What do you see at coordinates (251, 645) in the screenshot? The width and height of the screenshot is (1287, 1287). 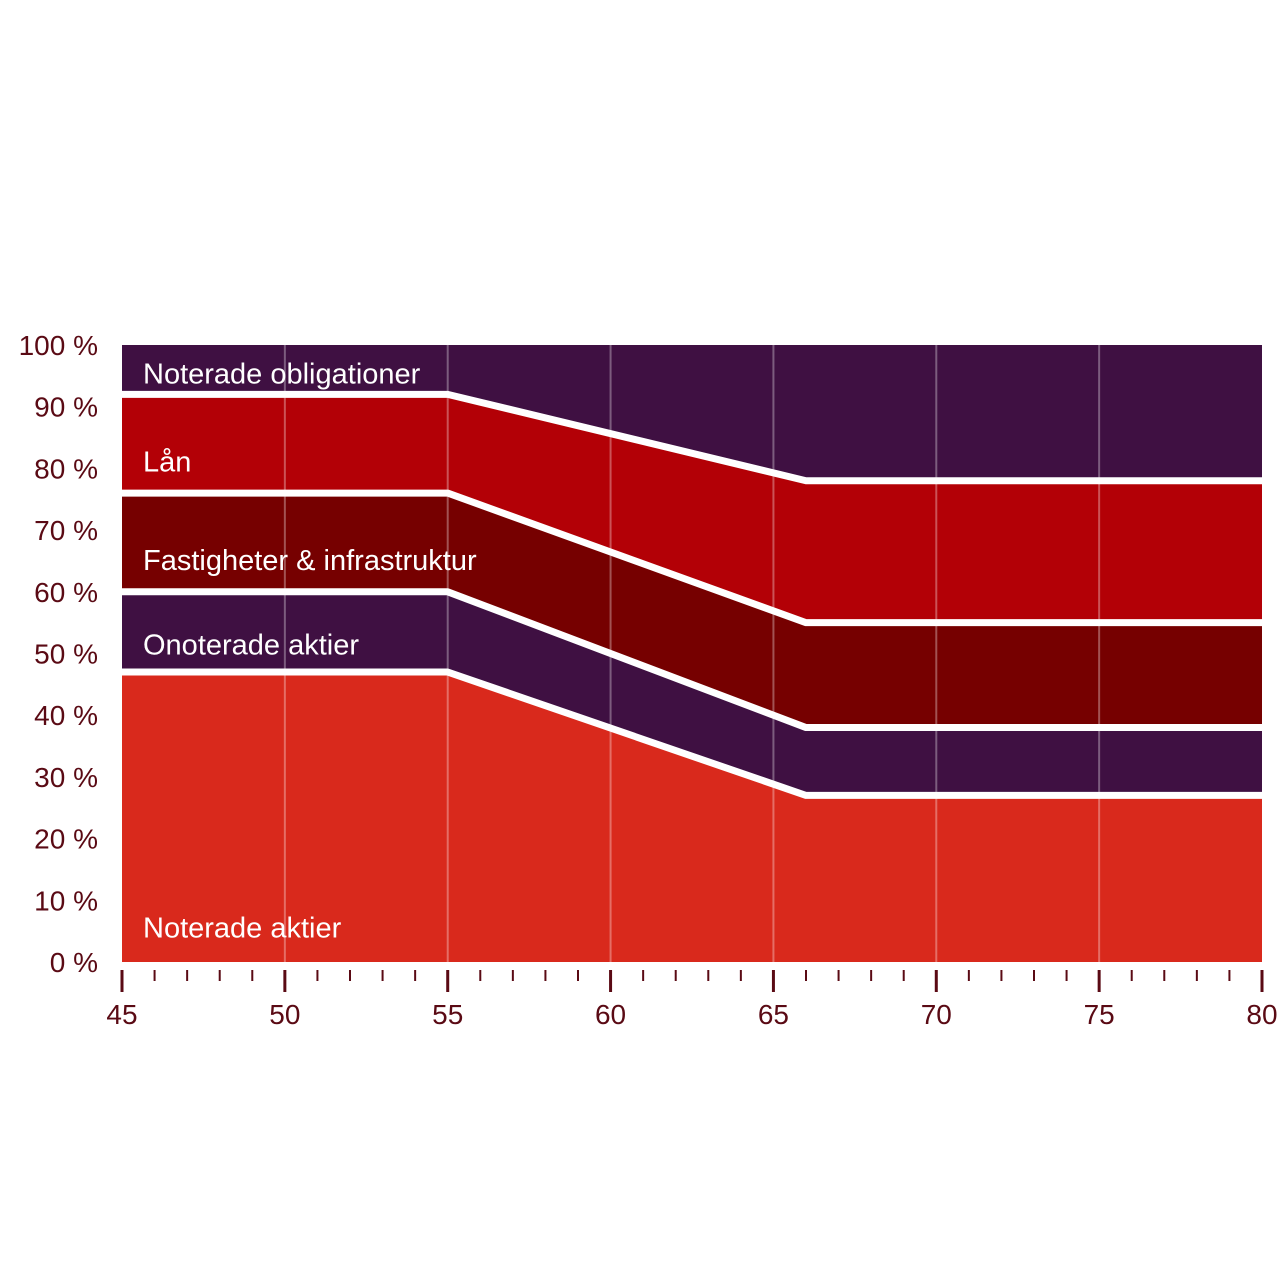 I see `band-label-onoterade-aktier: Onoterade aktier` at bounding box center [251, 645].